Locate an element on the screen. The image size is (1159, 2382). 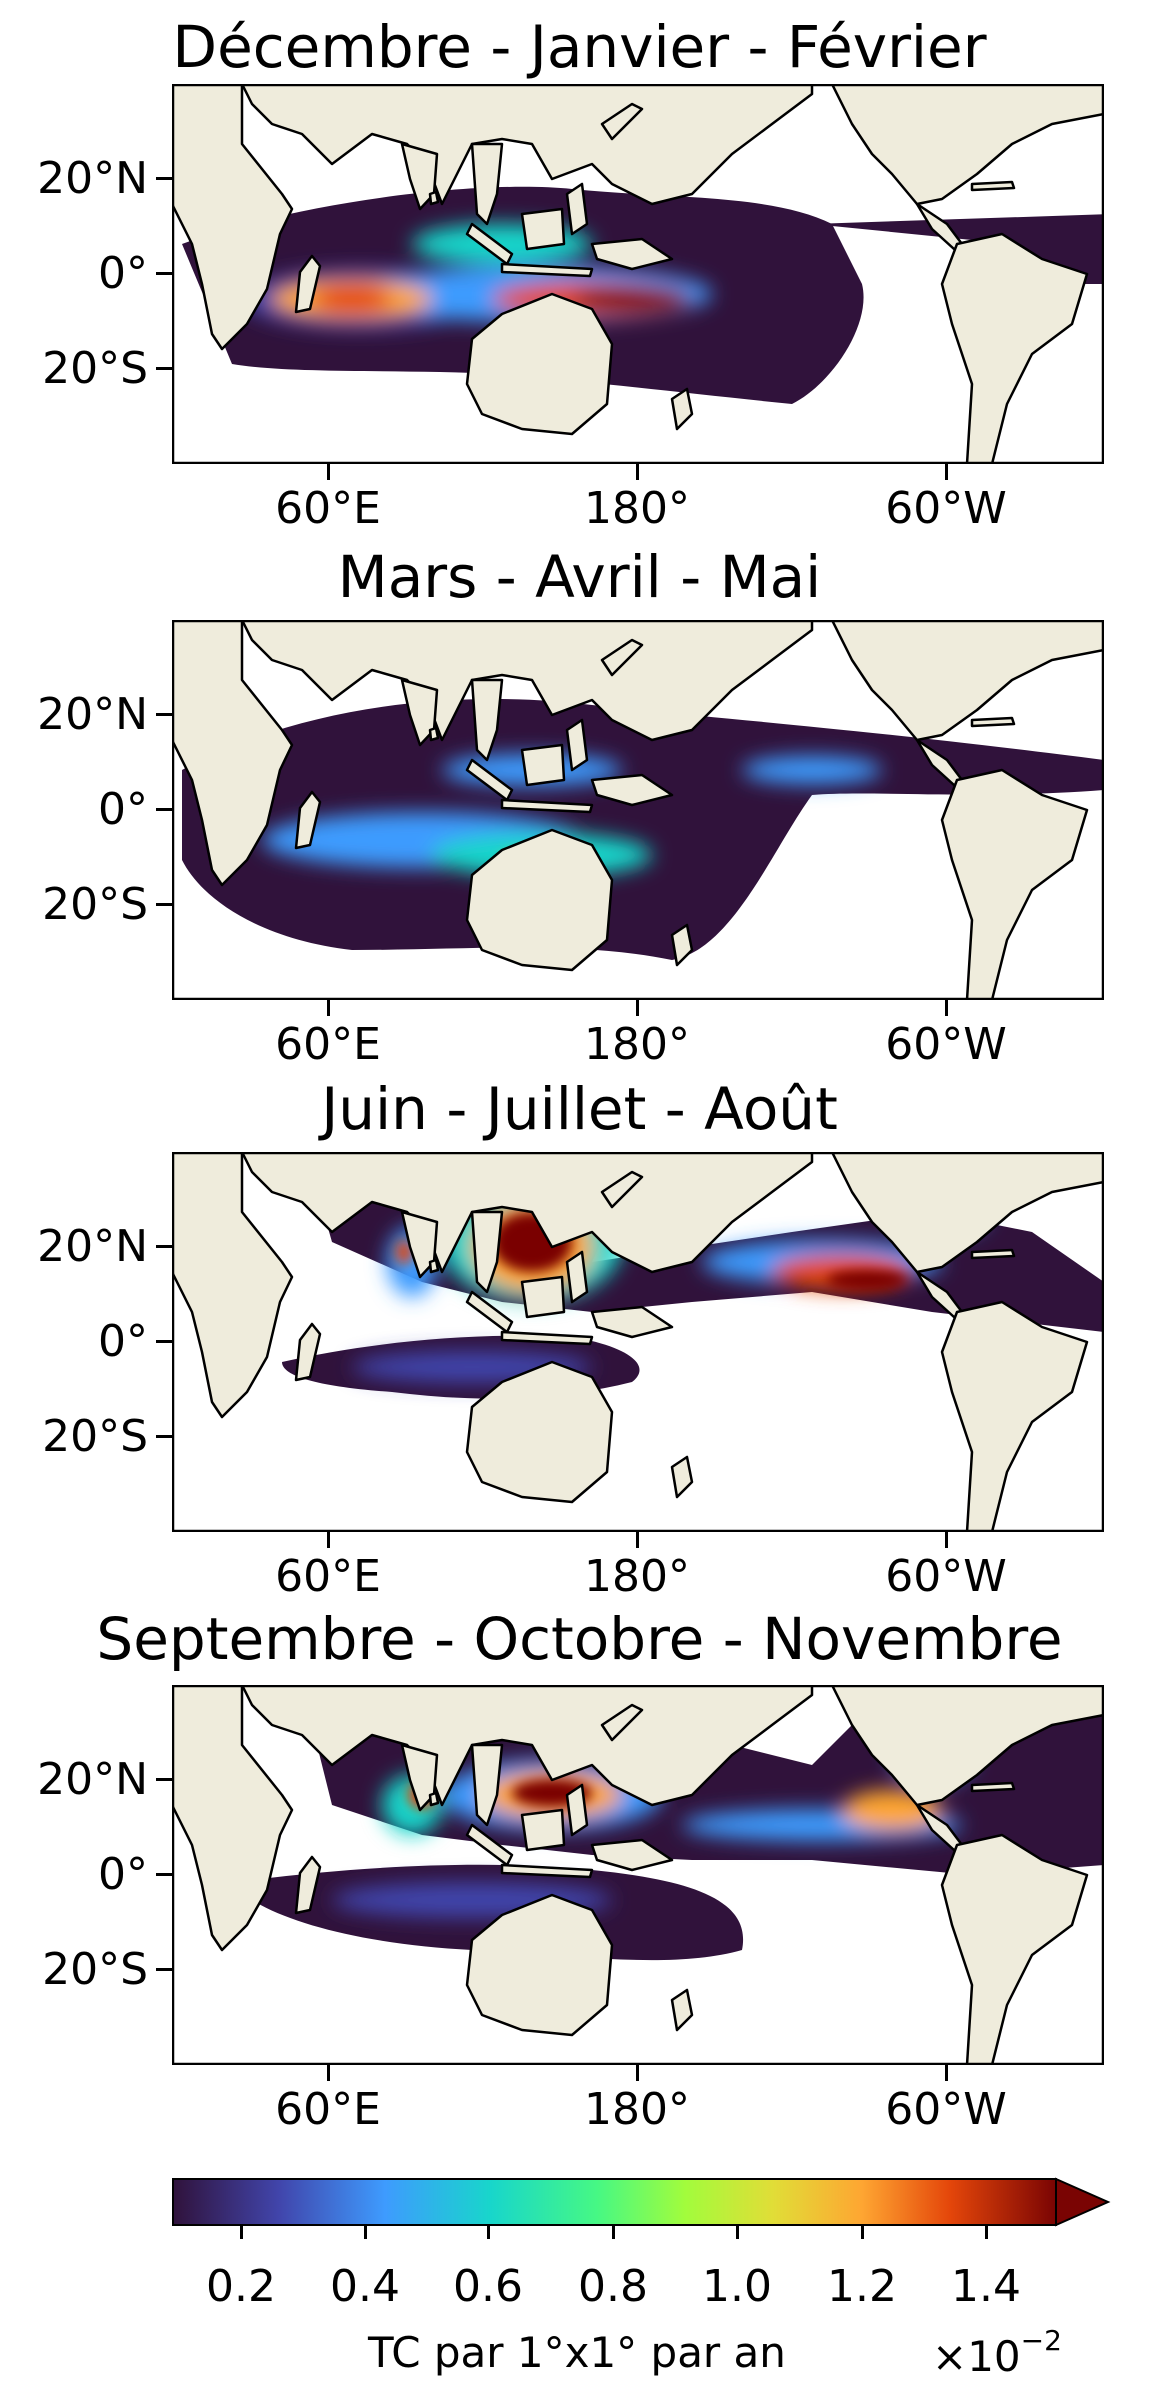
panel-title-son: Septembre - Octobre - Novembre is located at coordinates (579, 1639).